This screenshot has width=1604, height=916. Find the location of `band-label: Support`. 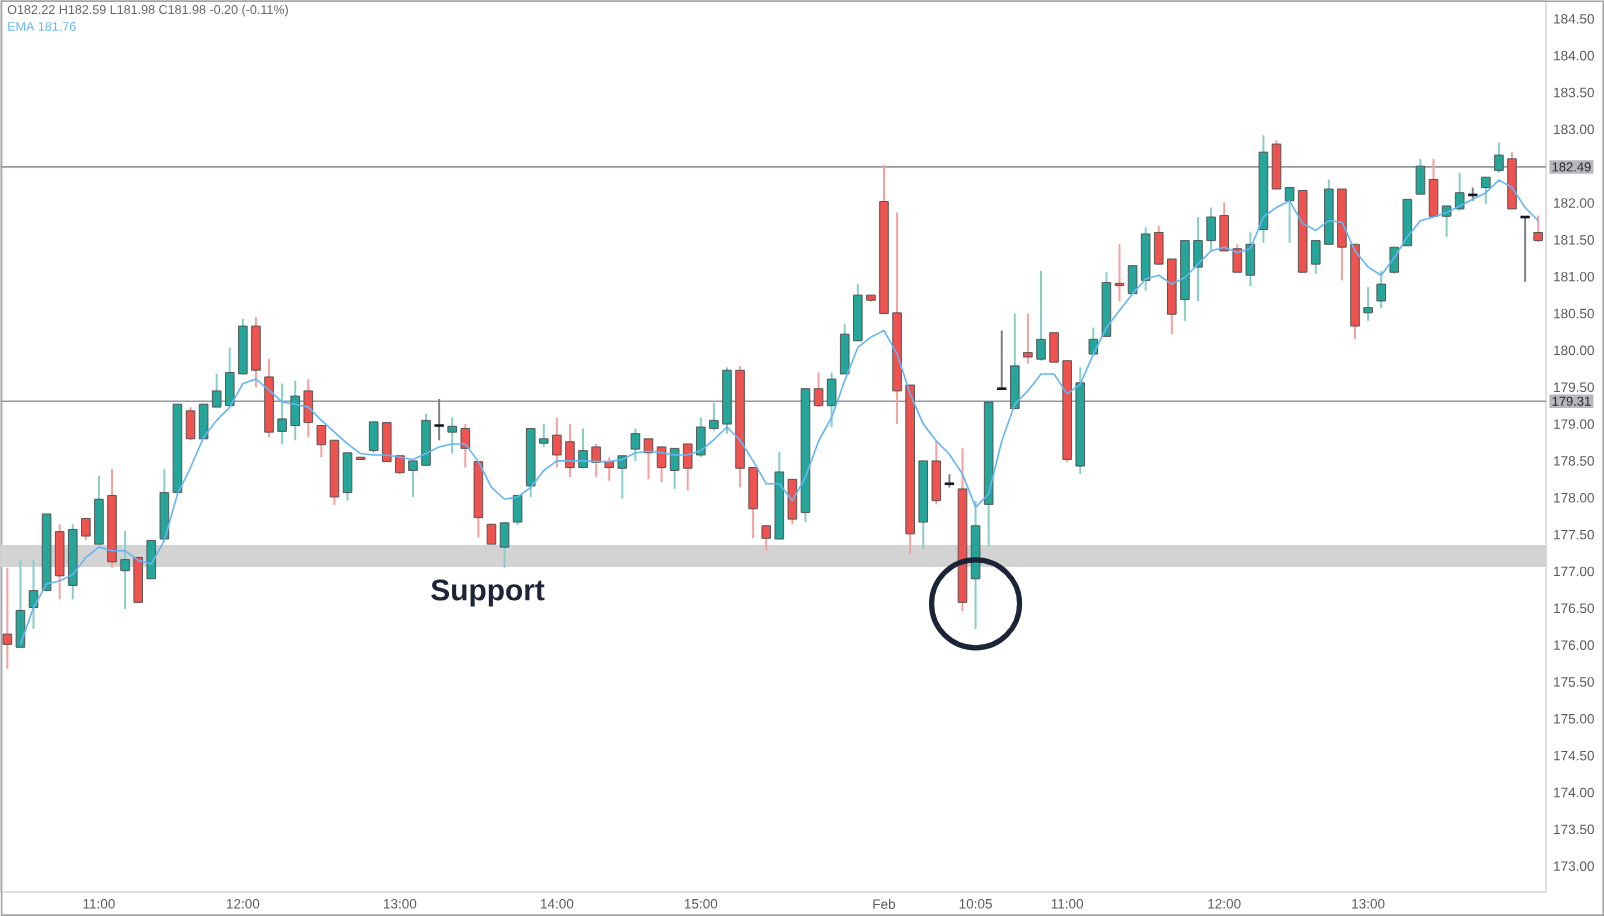

band-label: Support is located at coordinates (488, 593).